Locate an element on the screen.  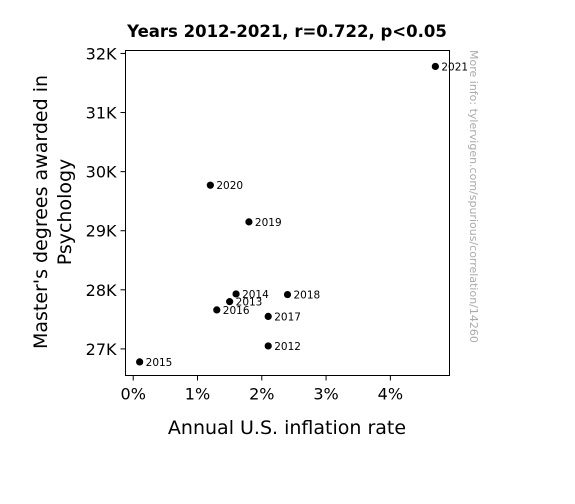
x-tick-label-3: 3% is located at coordinates (325, 394).